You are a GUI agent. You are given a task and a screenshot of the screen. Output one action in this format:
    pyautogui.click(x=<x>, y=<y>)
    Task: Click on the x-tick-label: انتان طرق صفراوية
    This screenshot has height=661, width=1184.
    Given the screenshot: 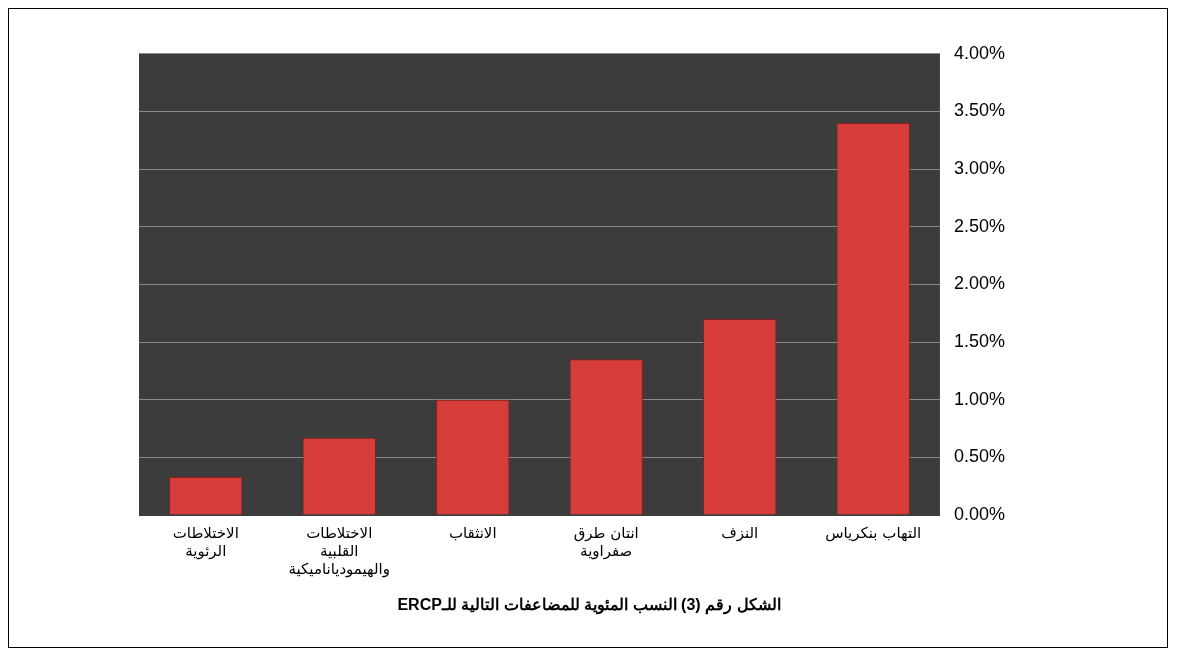 What is the action you would take?
    pyautogui.click(x=606, y=541)
    